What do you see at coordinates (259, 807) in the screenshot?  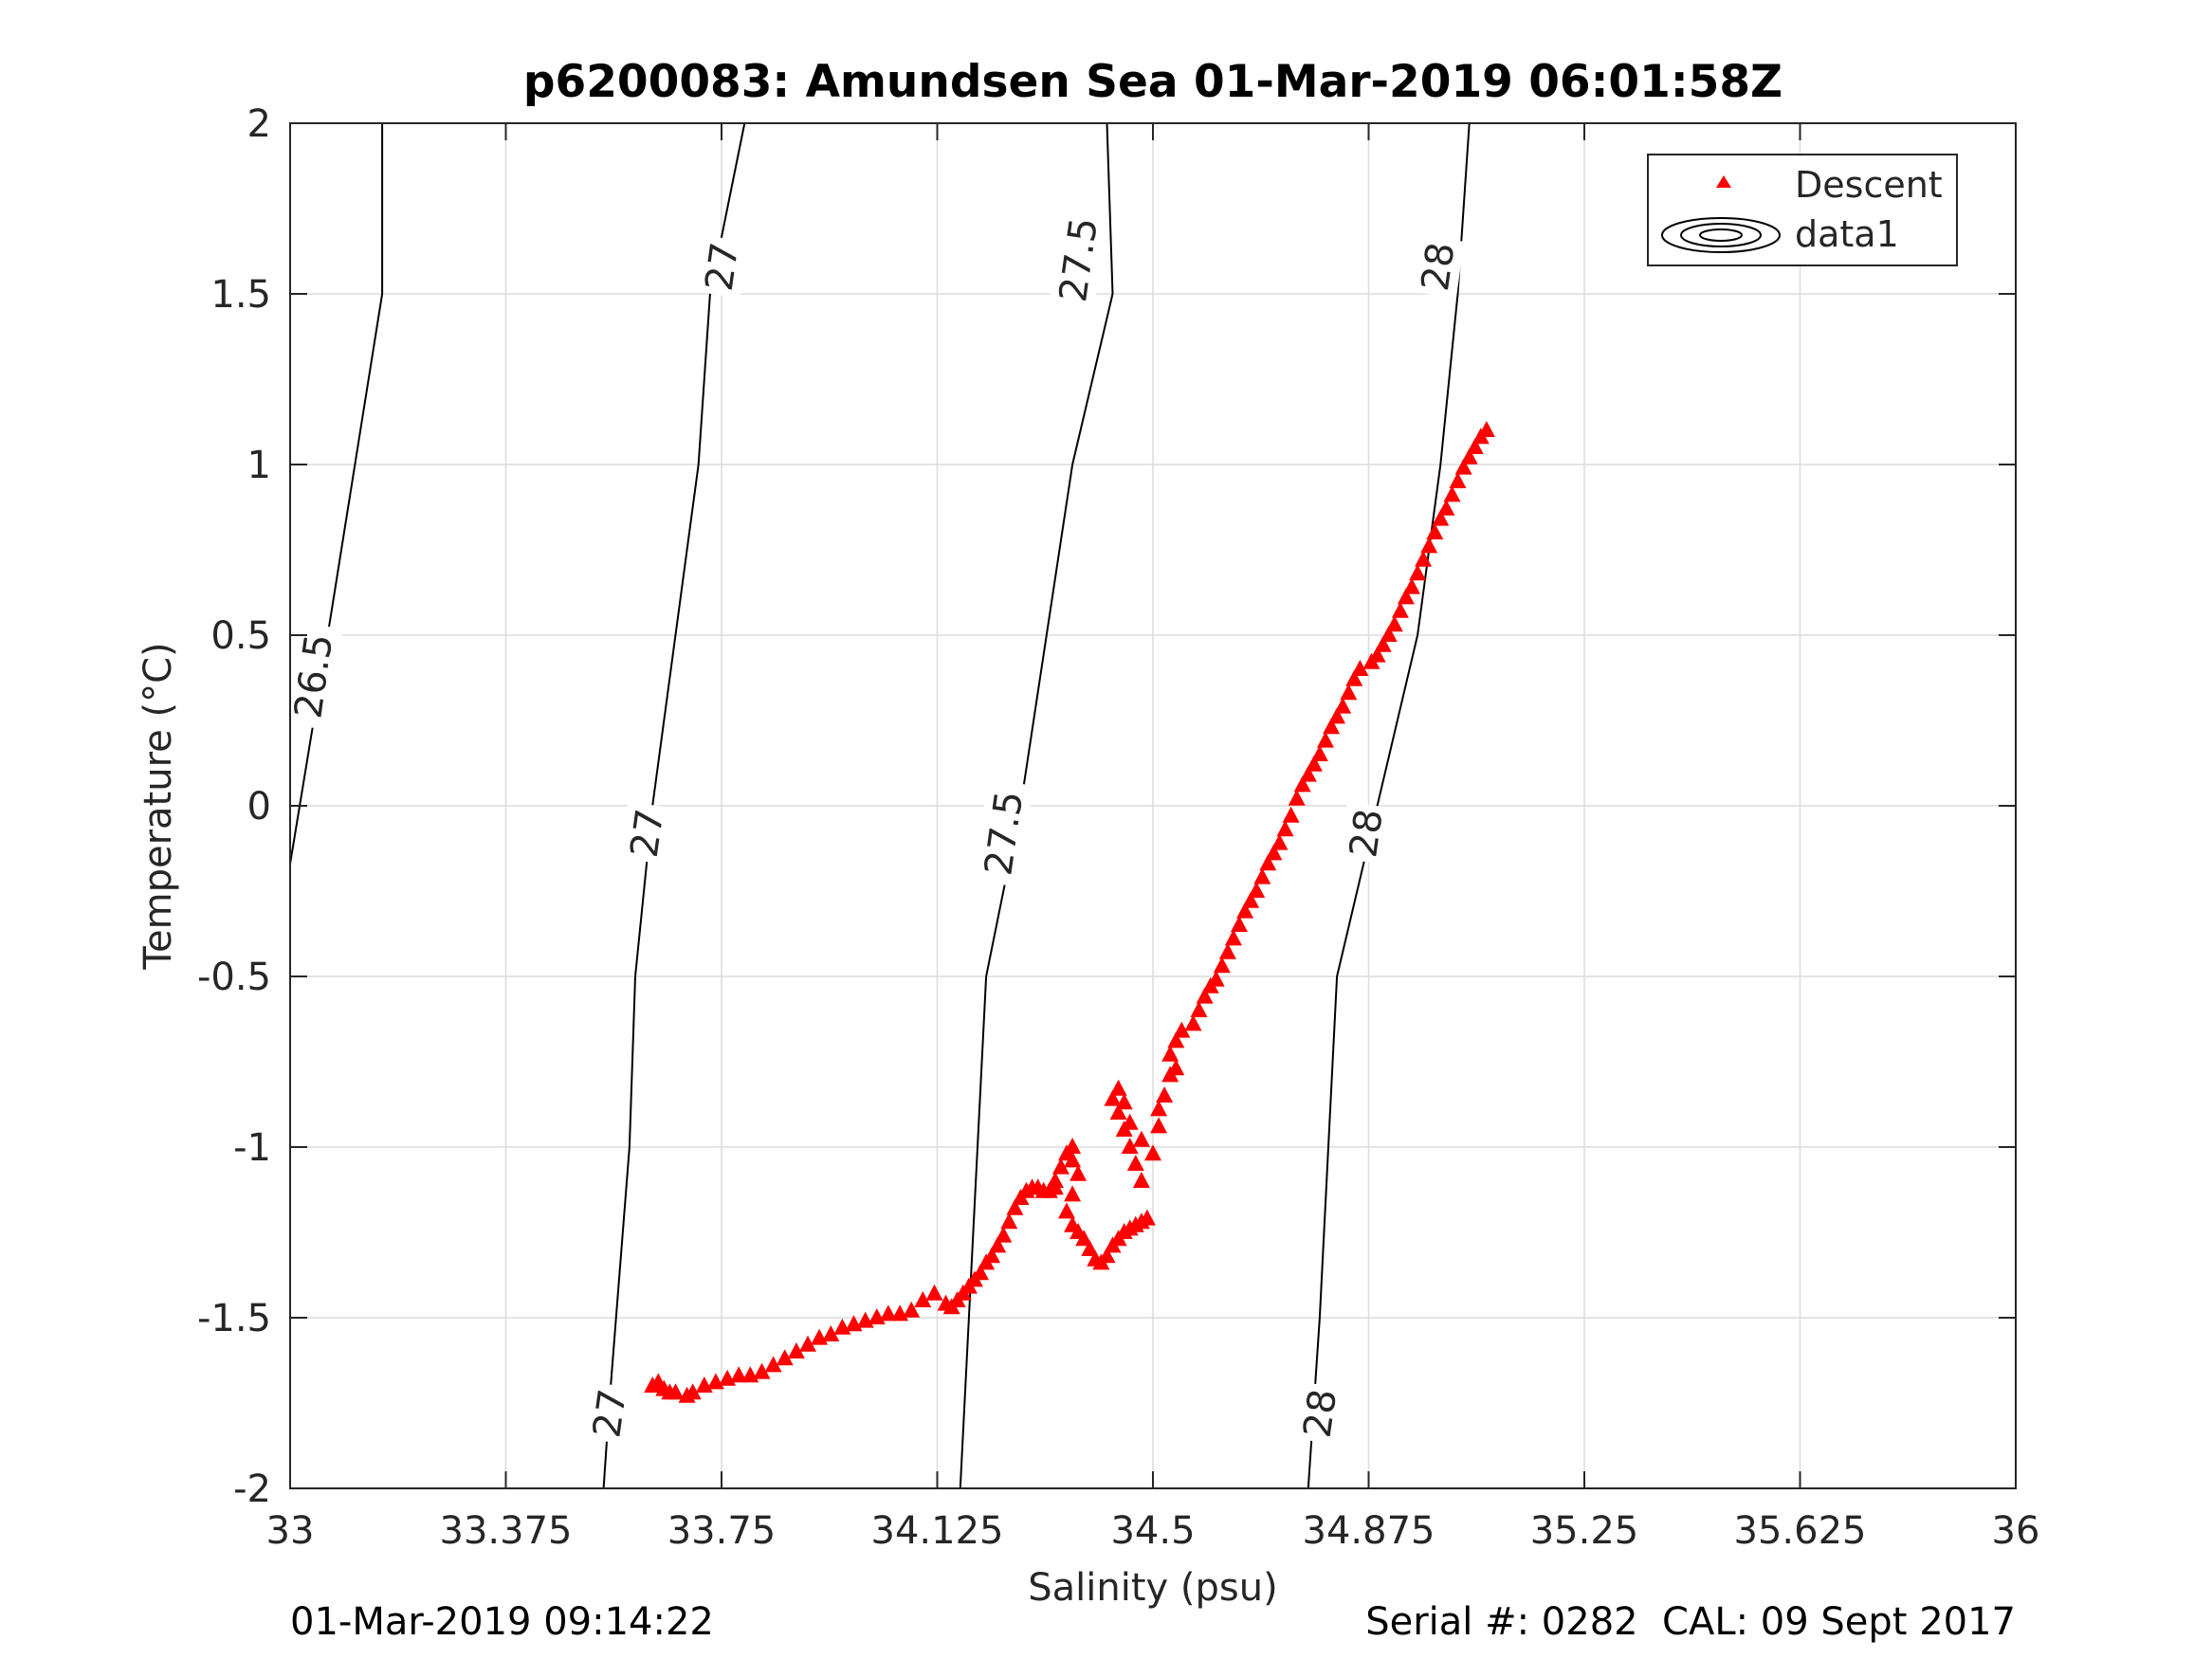 I see `y-tick-label: 0` at bounding box center [259, 807].